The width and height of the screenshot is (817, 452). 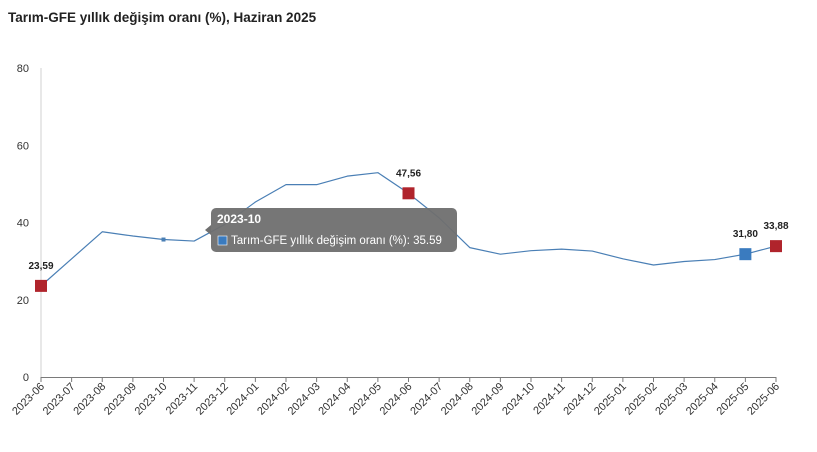 I want to click on tooltip-box, so click(x=334, y=230).